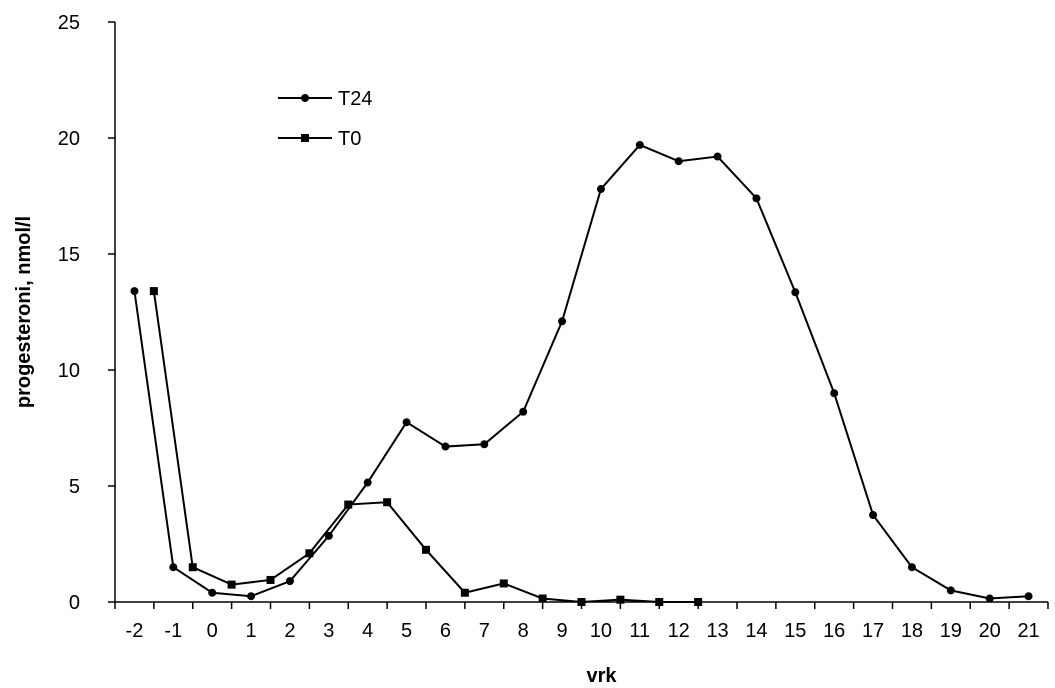  What do you see at coordinates (319, 139) in the screenshot?
I see `legend-item-t0: T0` at bounding box center [319, 139].